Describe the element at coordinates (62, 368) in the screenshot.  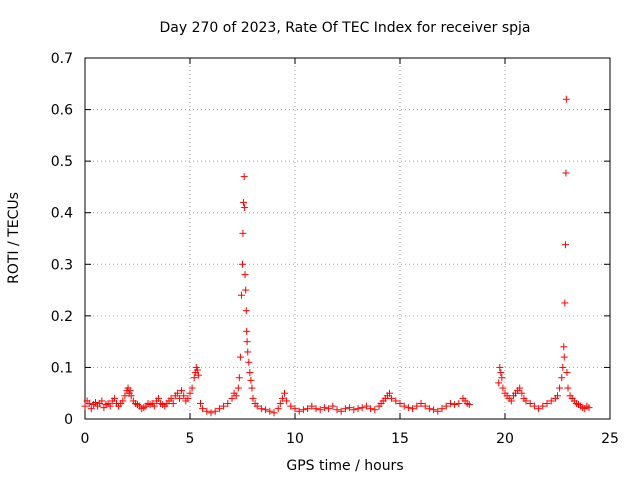
I see `y-tick-label: 0.1` at that location.